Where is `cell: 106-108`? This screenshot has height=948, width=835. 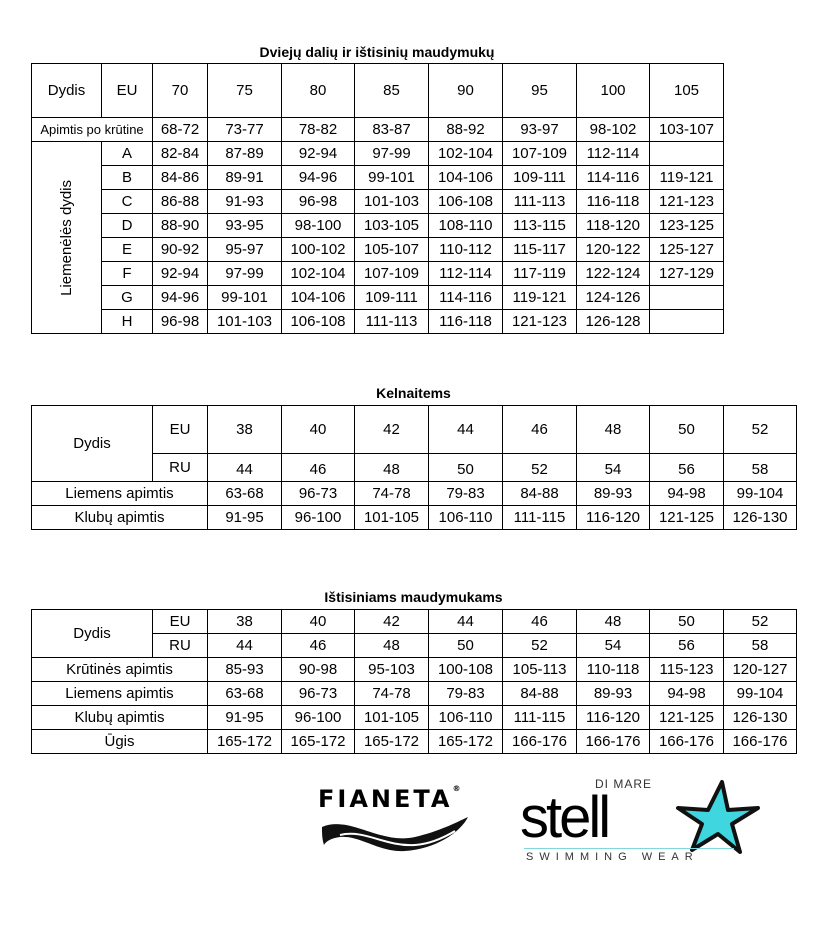
cell: 106-108 is located at coordinates (465, 201).